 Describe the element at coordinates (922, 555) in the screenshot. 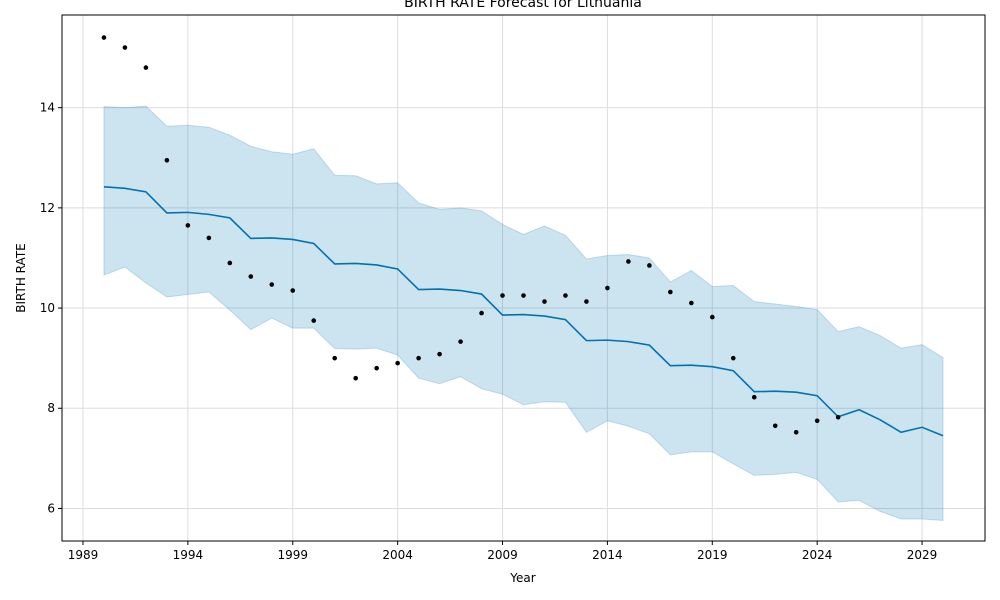

I see `x-tick-label: 2029` at that location.